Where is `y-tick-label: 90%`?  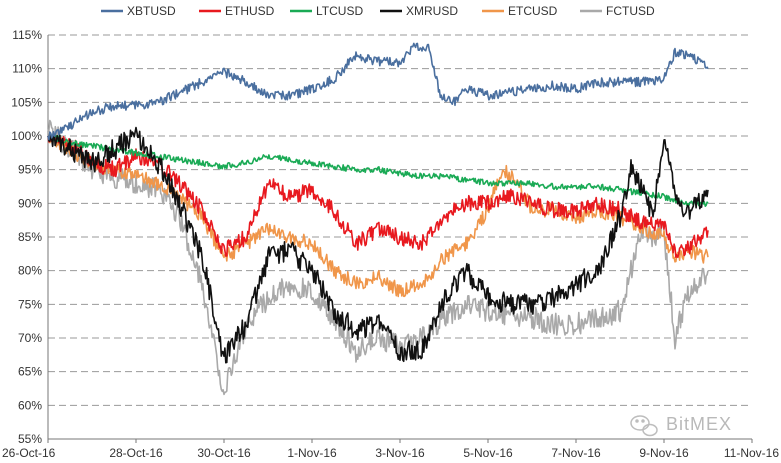 y-tick-label: 90% is located at coordinates (30, 203).